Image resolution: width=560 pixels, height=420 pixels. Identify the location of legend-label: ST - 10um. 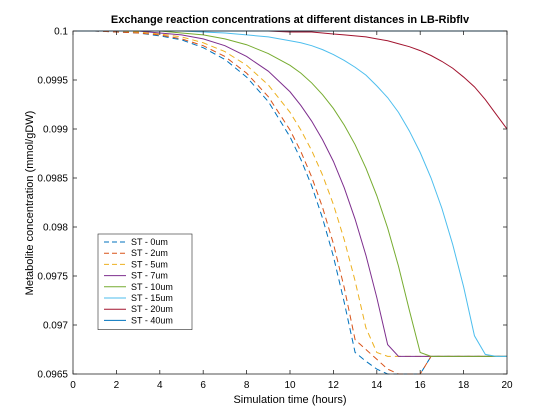
(152, 287).